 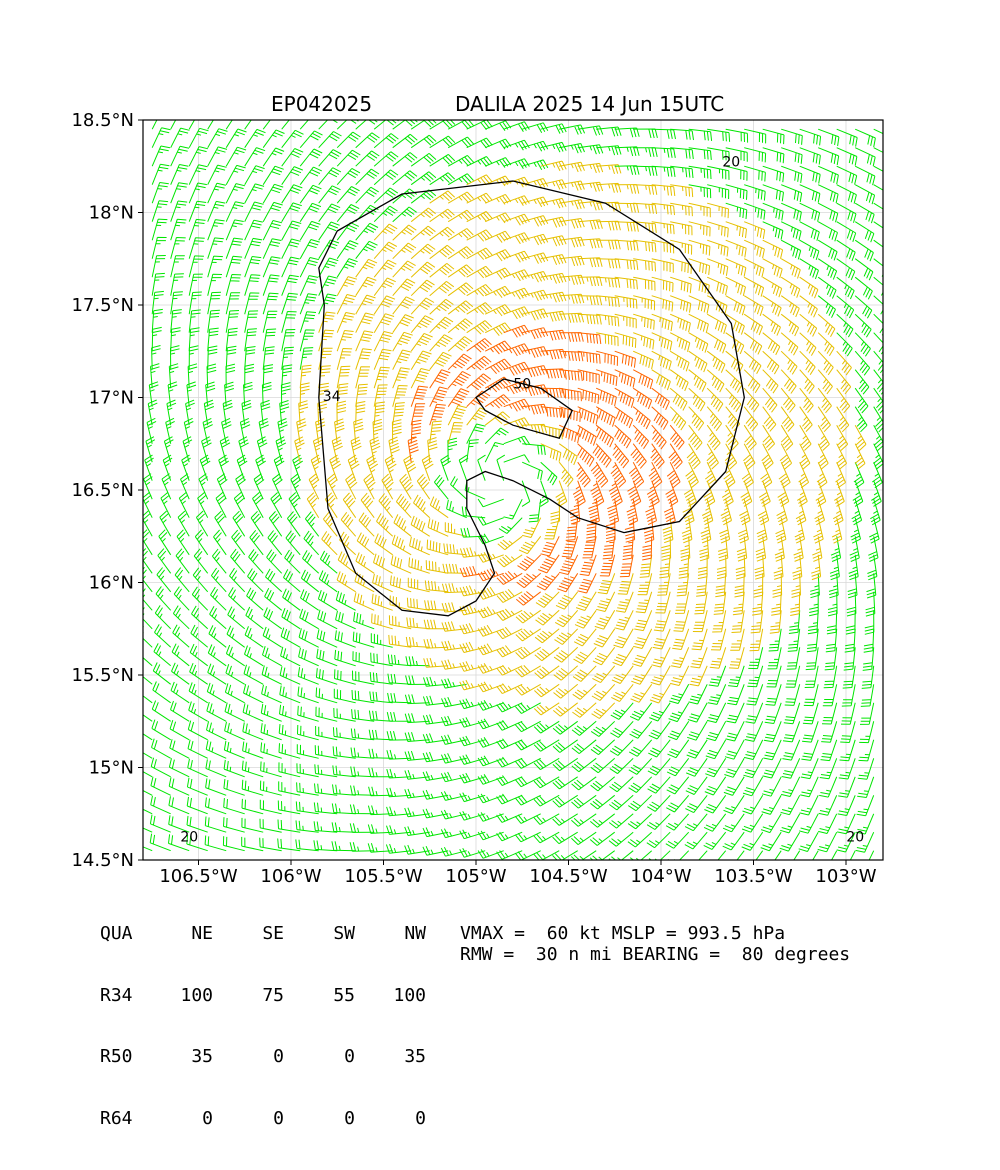 I want to click on y-tick-label: 16°N, so click(x=111, y=583).